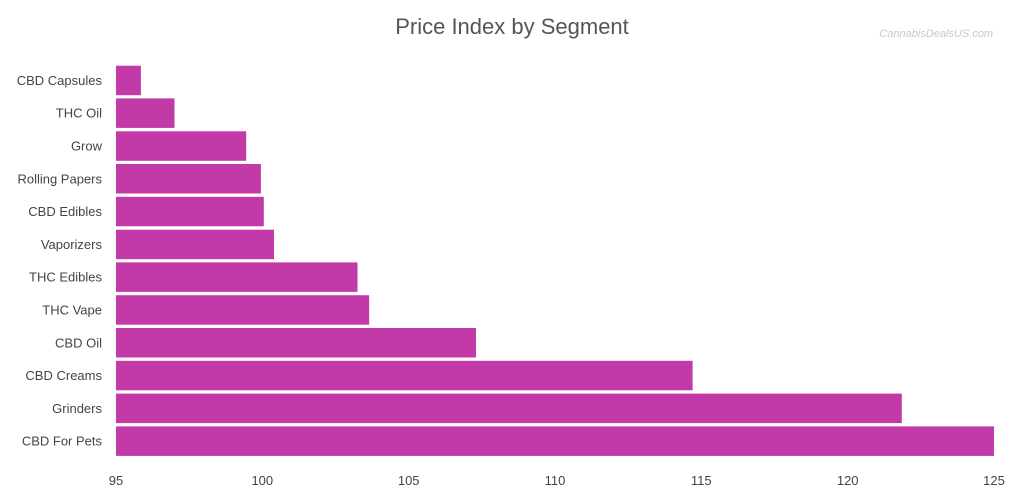  I want to click on bar-rolling-papers, so click(188, 179).